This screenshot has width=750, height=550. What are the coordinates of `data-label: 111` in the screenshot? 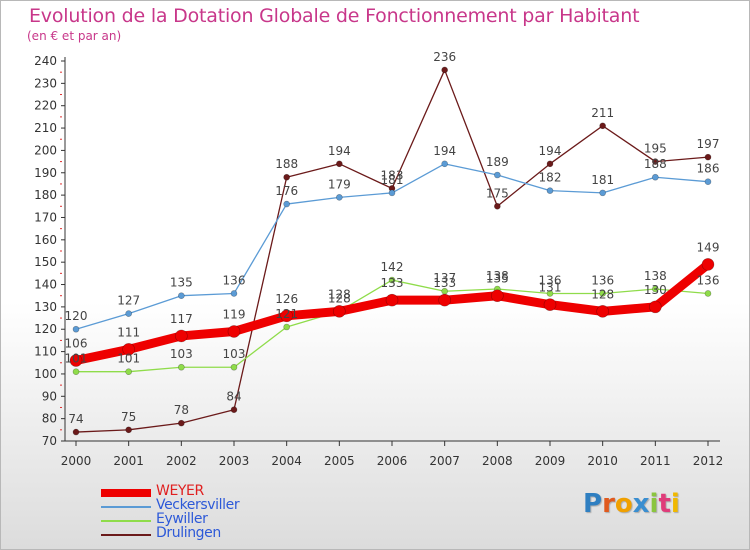 It's located at (128, 332).